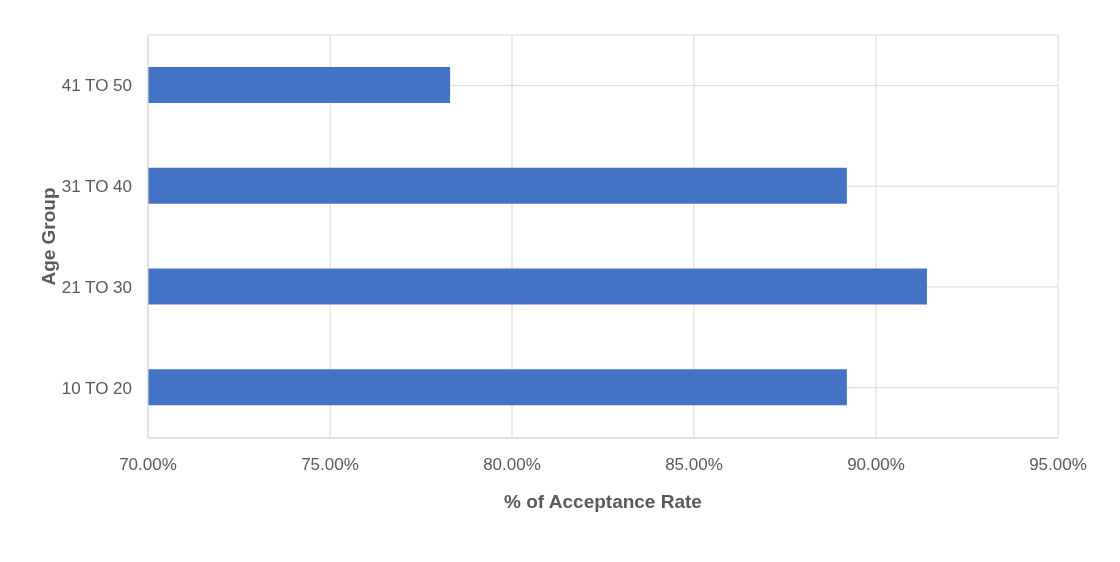 The width and height of the screenshot is (1120, 562). I want to click on x-tick-label: 80.00%, so click(512, 465).